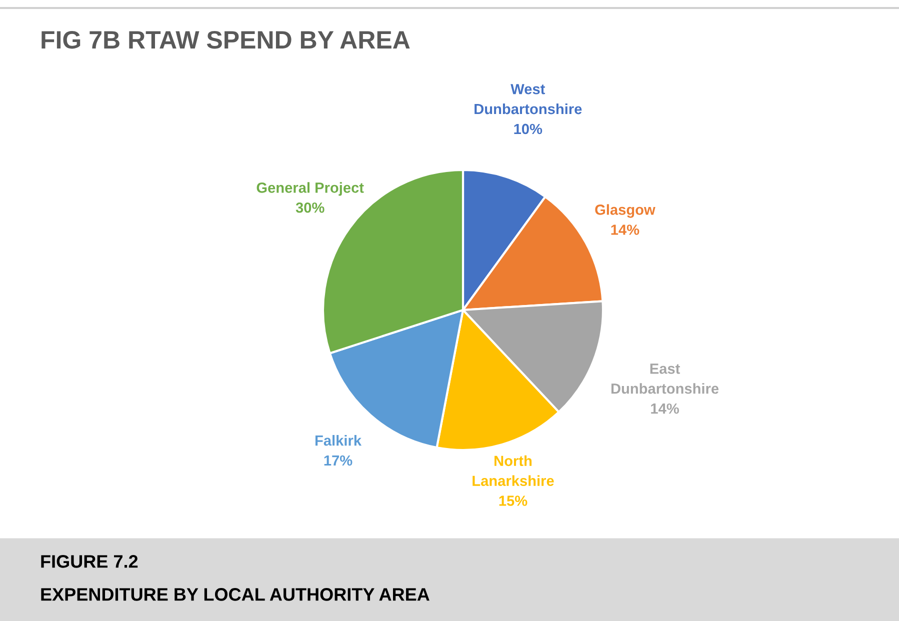  I want to click on slice-label: General Project, so click(310, 189).